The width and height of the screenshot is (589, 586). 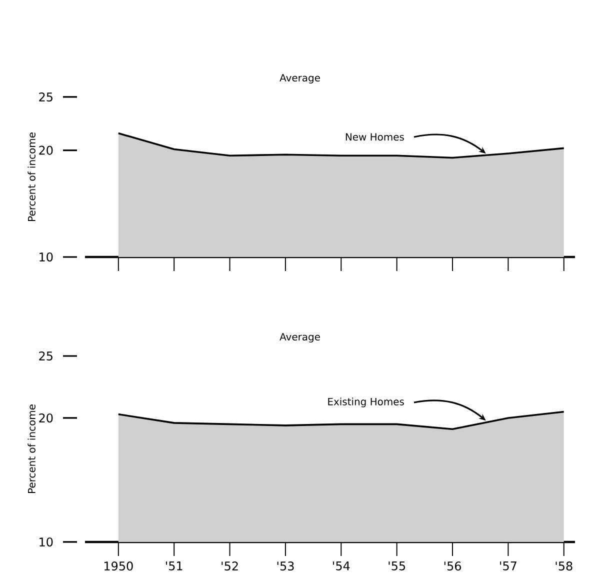 What do you see at coordinates (508, 566) in the screenshot?
I see `x-tick-label: '57` at bounding box center [508, 566].